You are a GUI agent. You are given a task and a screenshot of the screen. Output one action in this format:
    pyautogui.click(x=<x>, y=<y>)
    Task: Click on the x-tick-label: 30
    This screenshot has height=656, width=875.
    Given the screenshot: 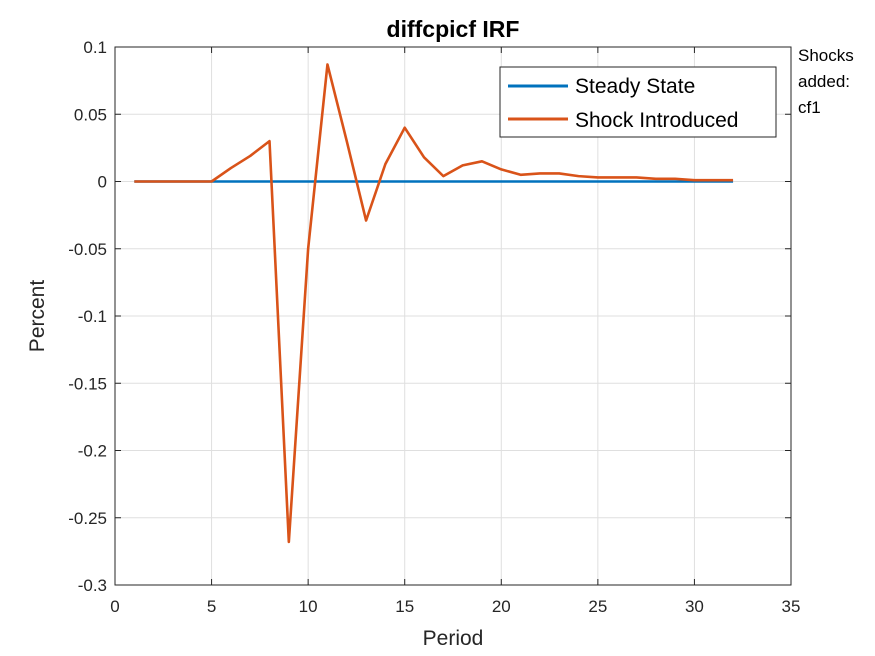 What is the action you would take?
    pyautogui.click(x=694, y=606)
    